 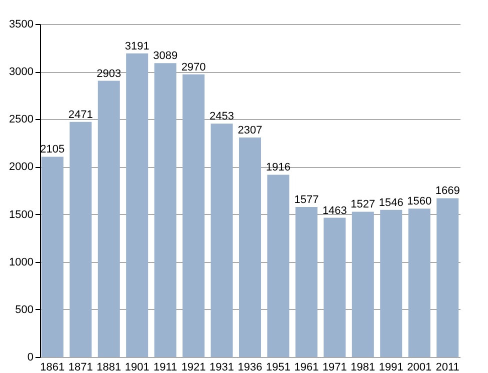 What do you see at coordinates (447, 191) in the screenshot?
I see `data-label: 1669` at bounding box center [447, 191].